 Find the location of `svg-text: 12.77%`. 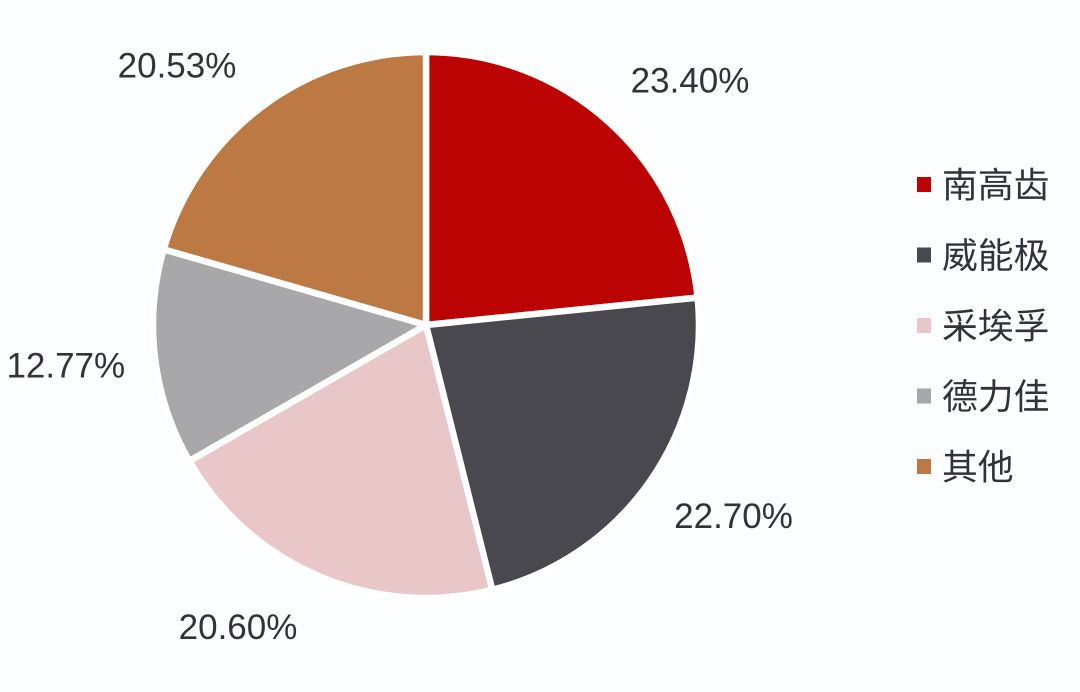

svg-text: 12.77% is located at coordinates (65, 366).